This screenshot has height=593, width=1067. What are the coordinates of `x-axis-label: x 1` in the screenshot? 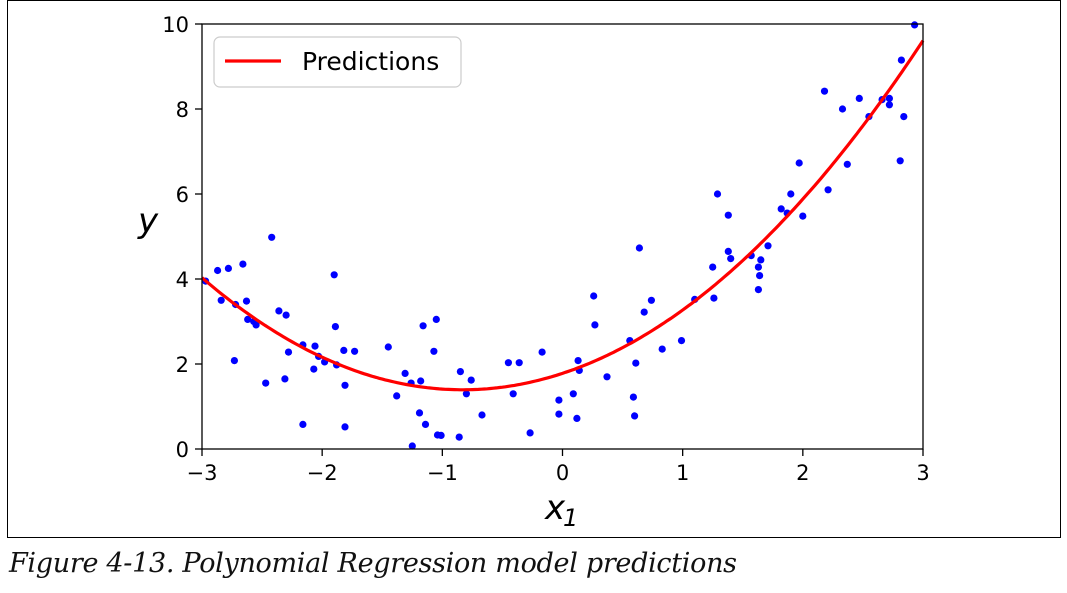 It's located at (561, 510).